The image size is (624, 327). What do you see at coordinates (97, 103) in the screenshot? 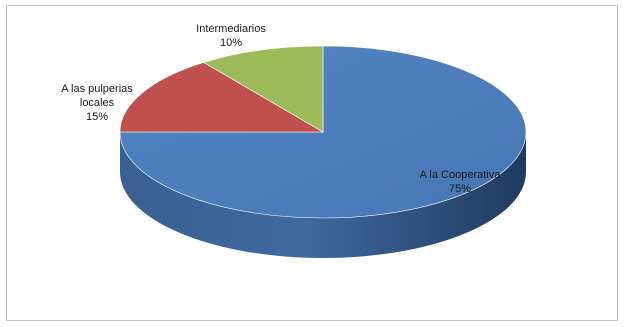
I see `data-label-a-las-pulperias-locales: A las pulperias locales 15%` at bounding box center [97, 103].